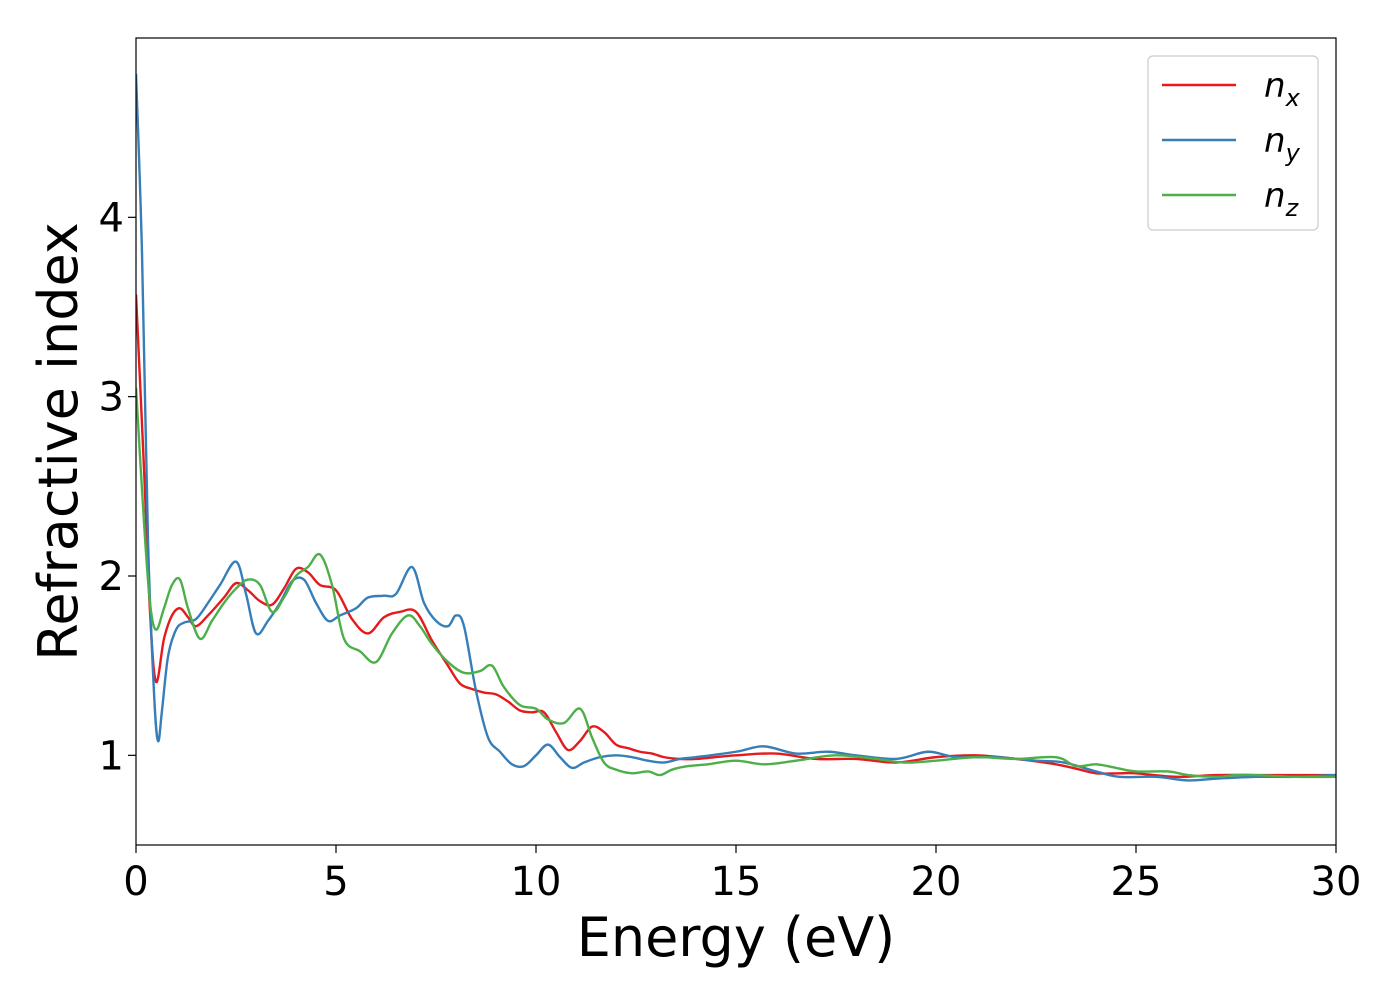  What do you see at coordinates (111, 218) in the screenshot?
I see `y-tick-label: 4` at bounding box center [111, 218].